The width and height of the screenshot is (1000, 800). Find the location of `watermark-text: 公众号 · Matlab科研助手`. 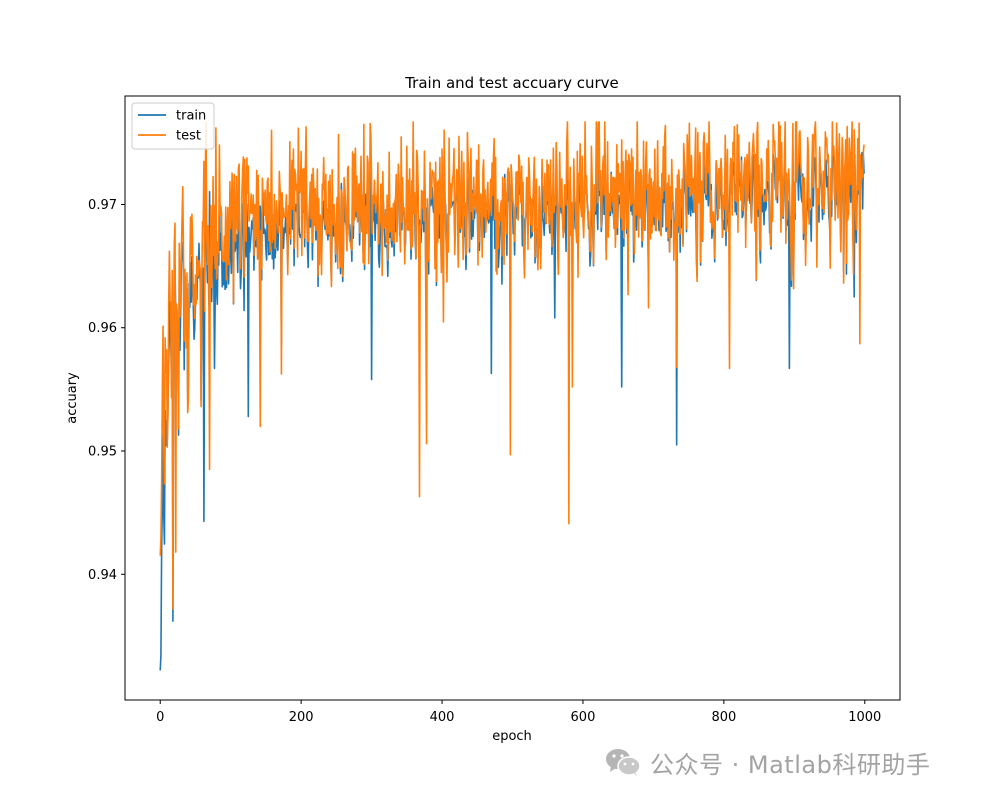

watermark-text: 公众号 · Matlab科研助手 is located at coordinates (790, 764).